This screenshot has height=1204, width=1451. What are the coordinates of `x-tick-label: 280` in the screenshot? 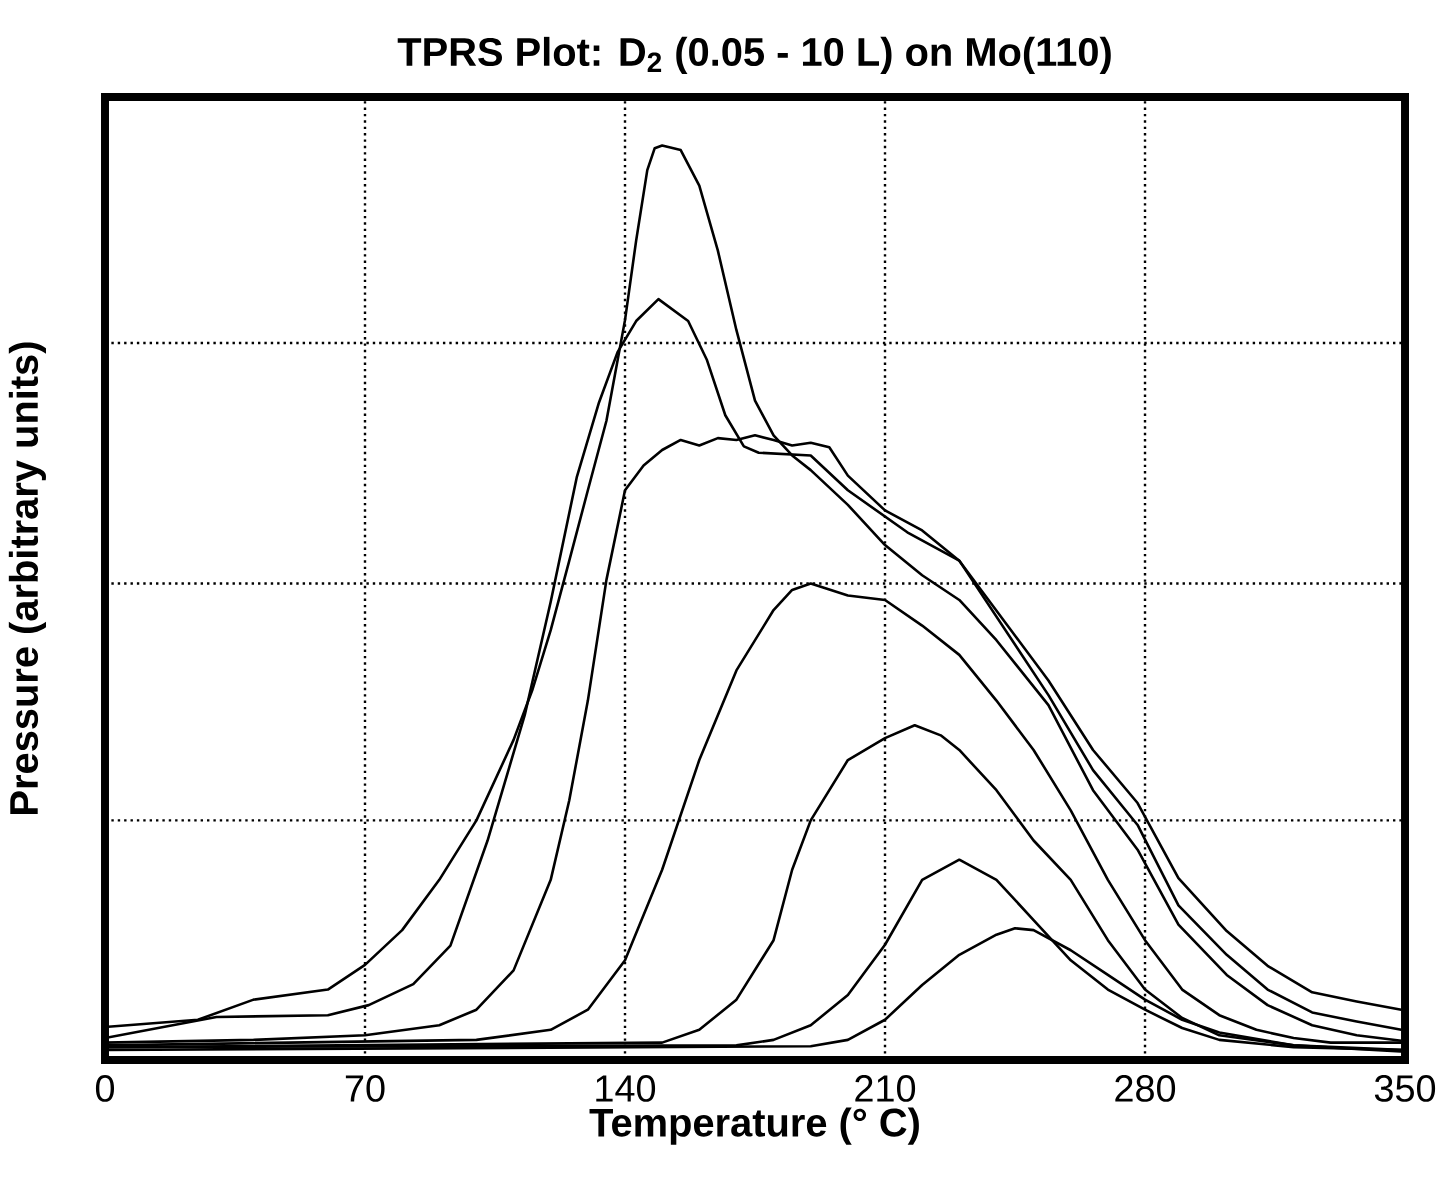 It's located at (1145, 1088).